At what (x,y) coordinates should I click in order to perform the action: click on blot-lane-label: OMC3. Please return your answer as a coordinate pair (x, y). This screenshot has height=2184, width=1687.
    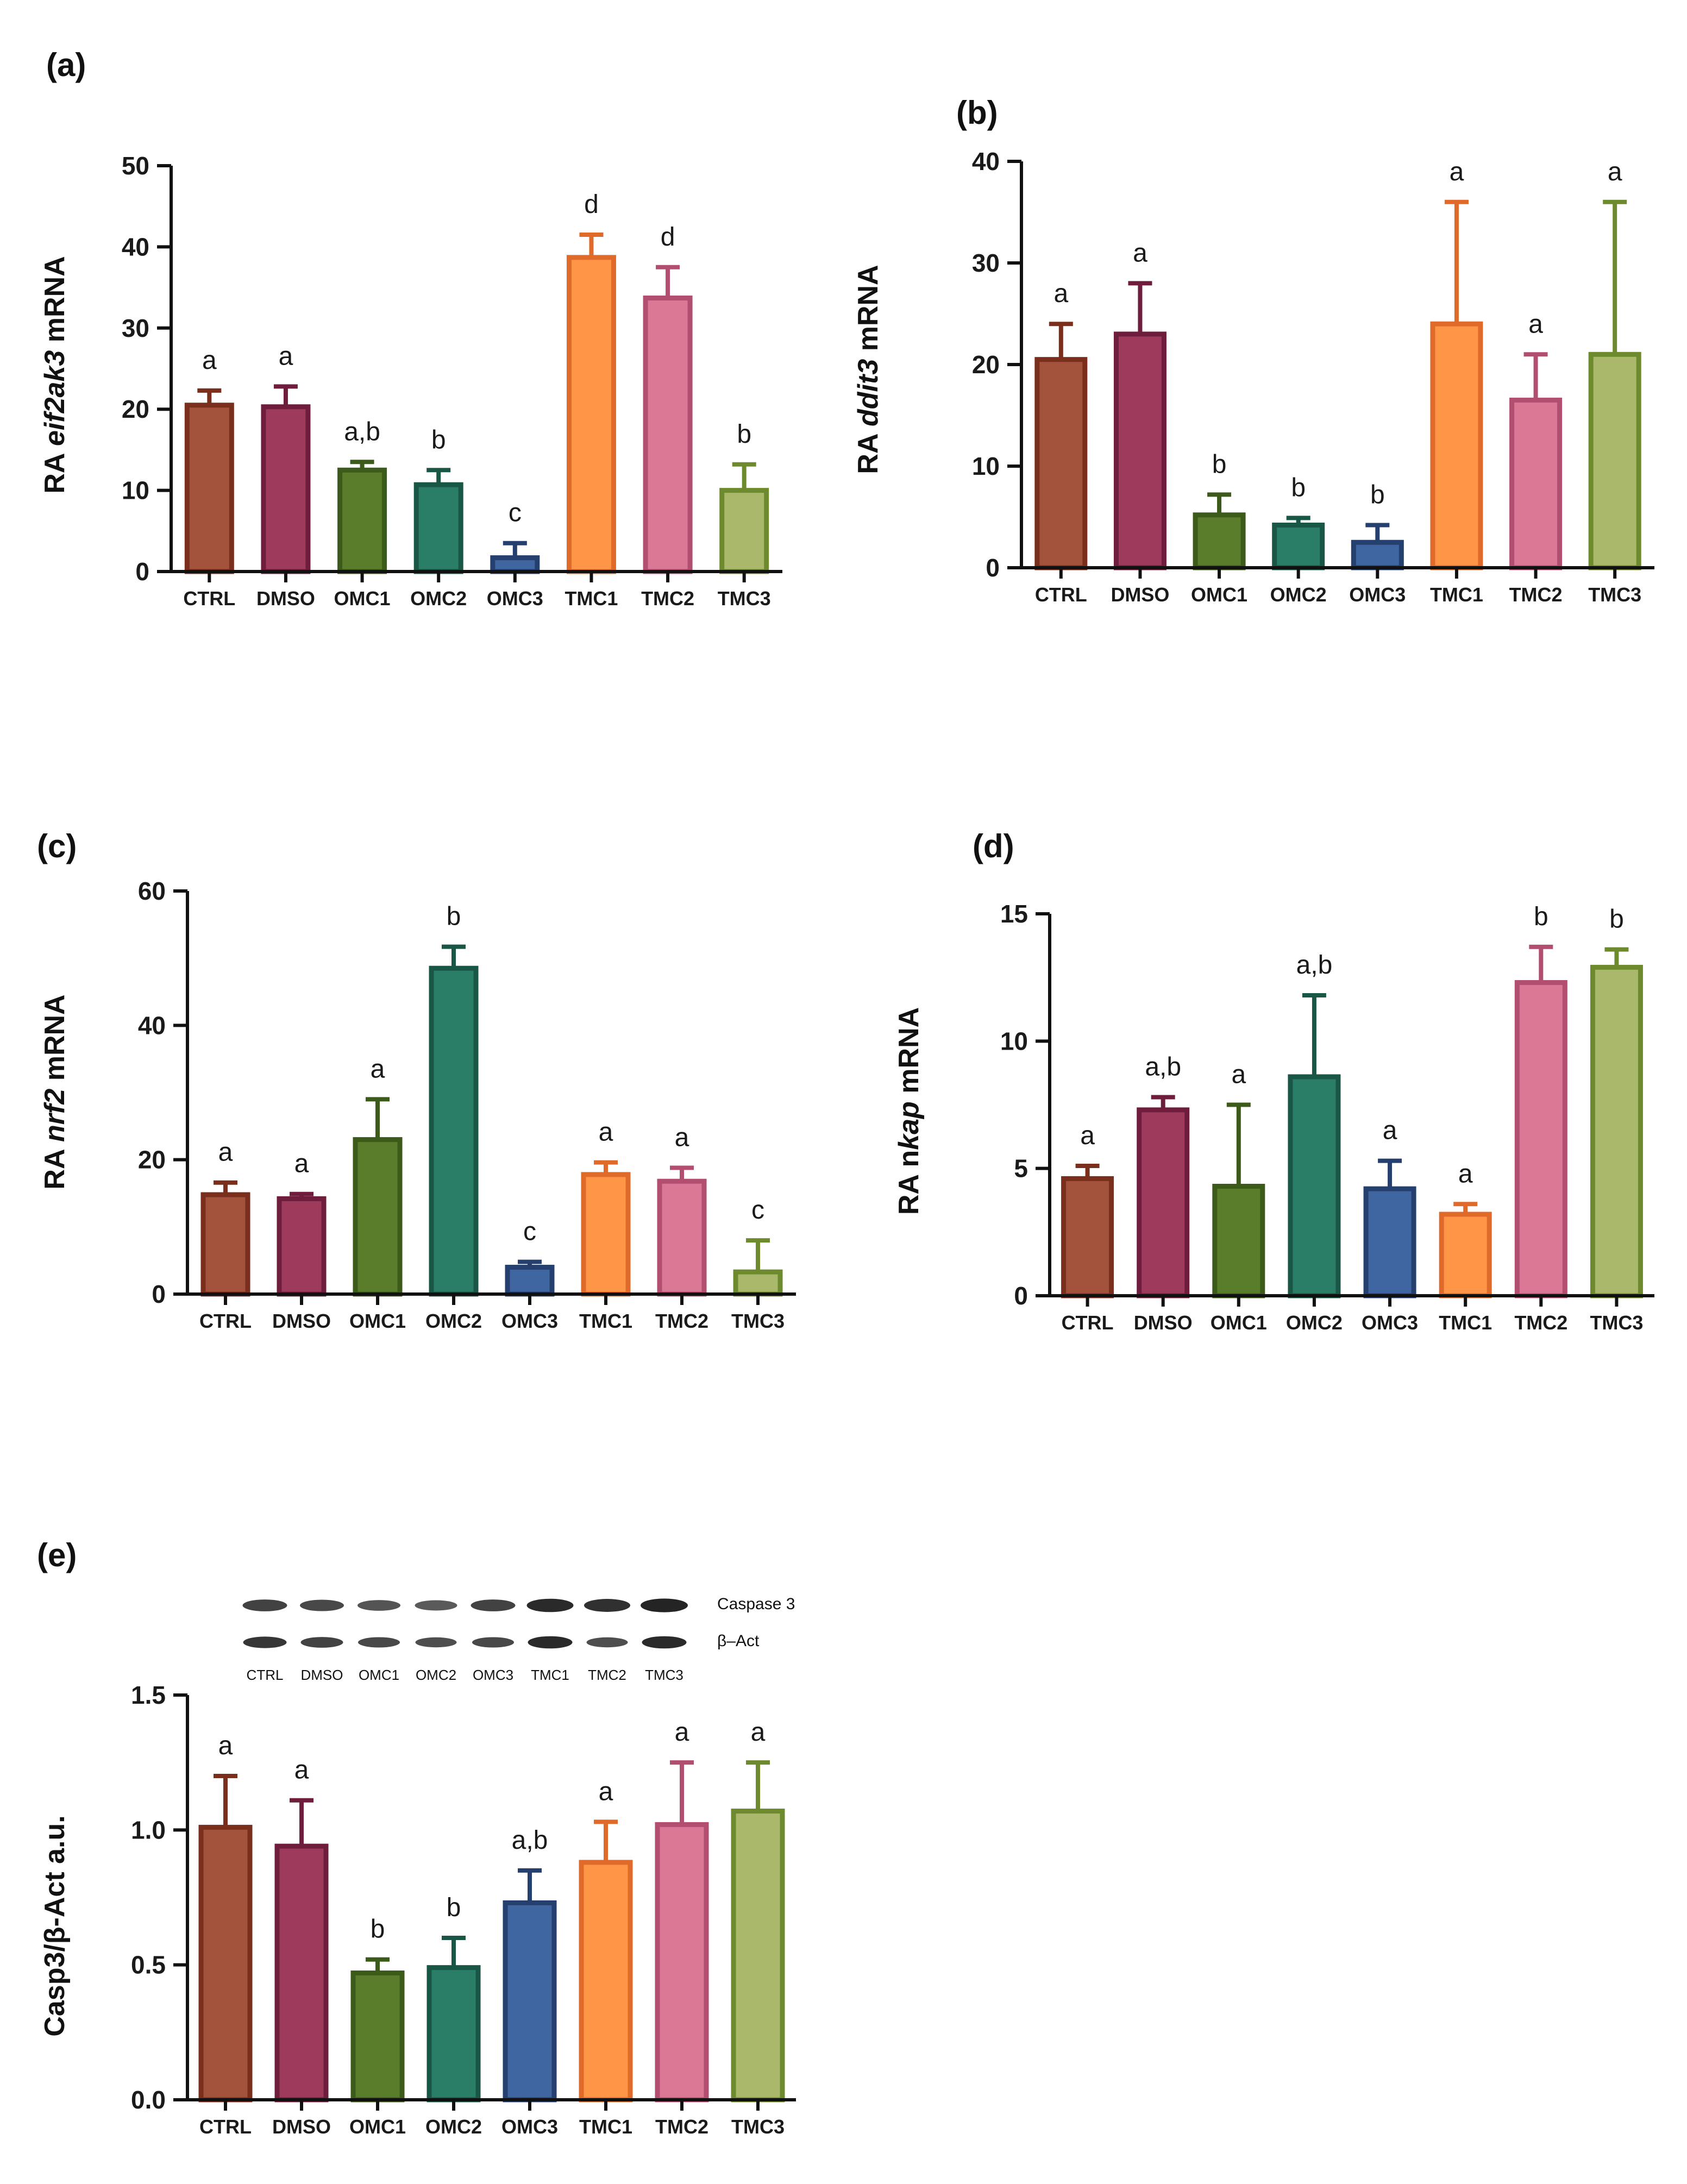
    Looking at the image, I should click on (493, 1675).